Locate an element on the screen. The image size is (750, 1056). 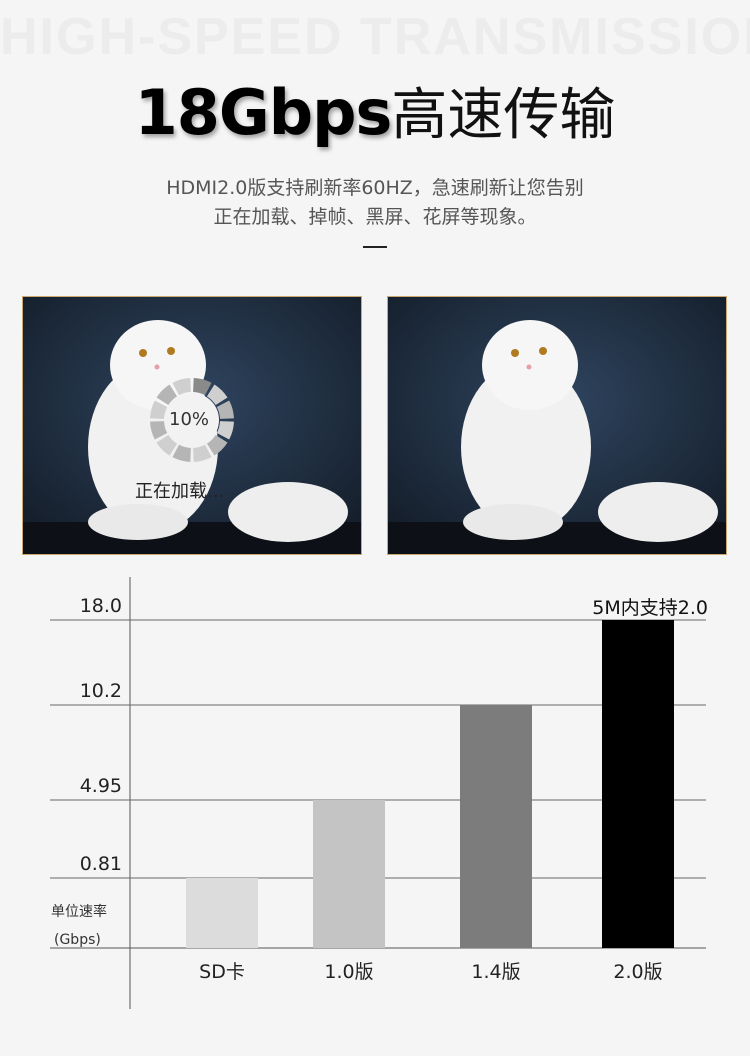
x-tick-label: 2.0版 is located at coordinates (637, 972).